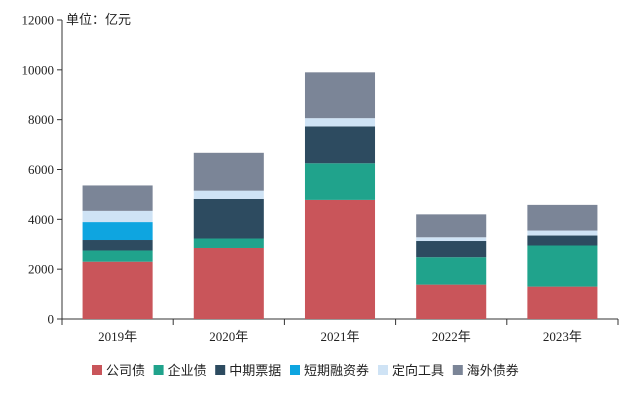  Describe the element at coordinates (255, 371) in the screenshot. I see `legend-label: 中期票据` at that location.